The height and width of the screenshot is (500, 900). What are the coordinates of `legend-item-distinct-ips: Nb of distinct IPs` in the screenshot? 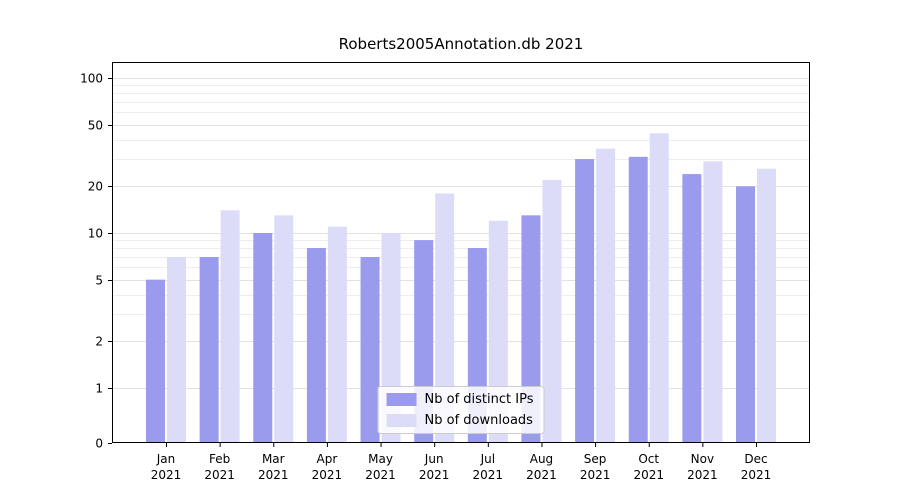 It's located at (460, 399).